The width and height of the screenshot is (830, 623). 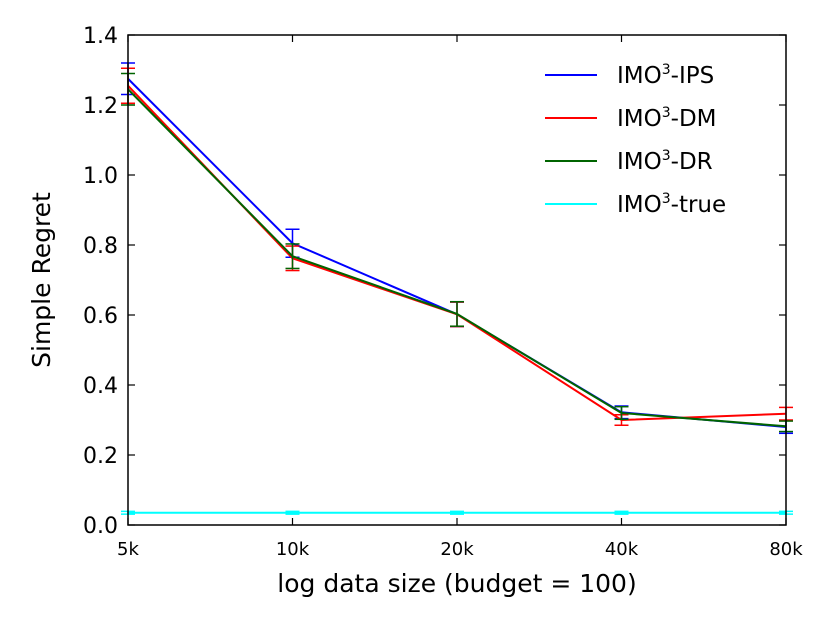 I want to click on y-tick-label: 1.4, so click(x=100, y=36).